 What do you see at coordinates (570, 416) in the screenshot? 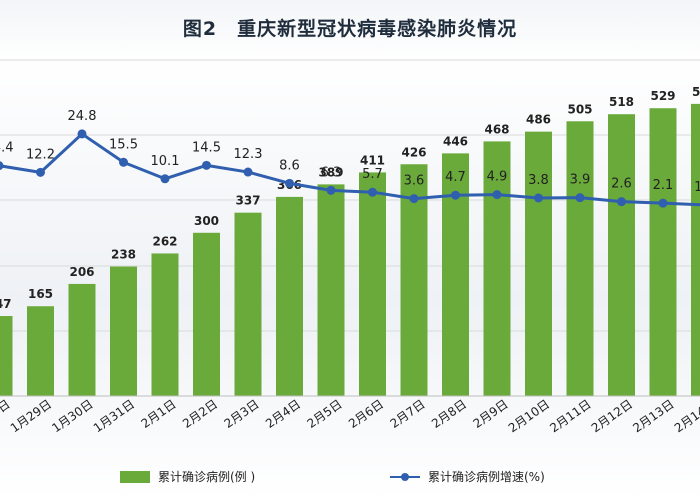
I see `x-tick-label: 2月11日` at bounding box center [570, 416].